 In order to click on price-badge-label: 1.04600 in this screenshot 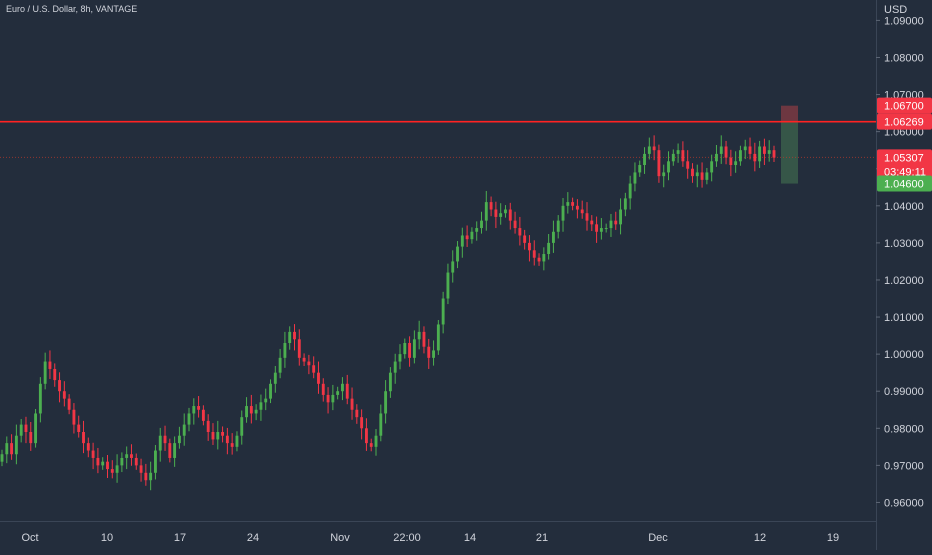, I will do `click(904, 185)`.